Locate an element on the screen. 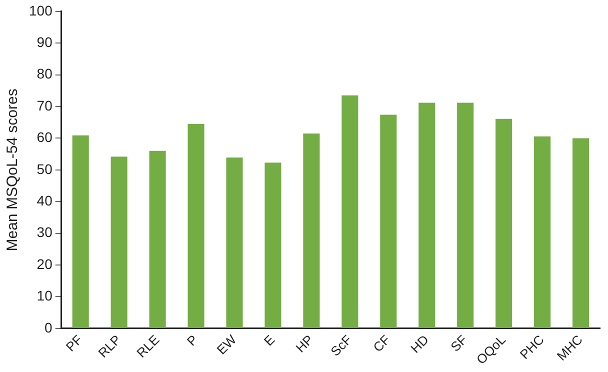 The image size is (608, 372). y-tick-label: 40 is located at coordinates (44, 200).